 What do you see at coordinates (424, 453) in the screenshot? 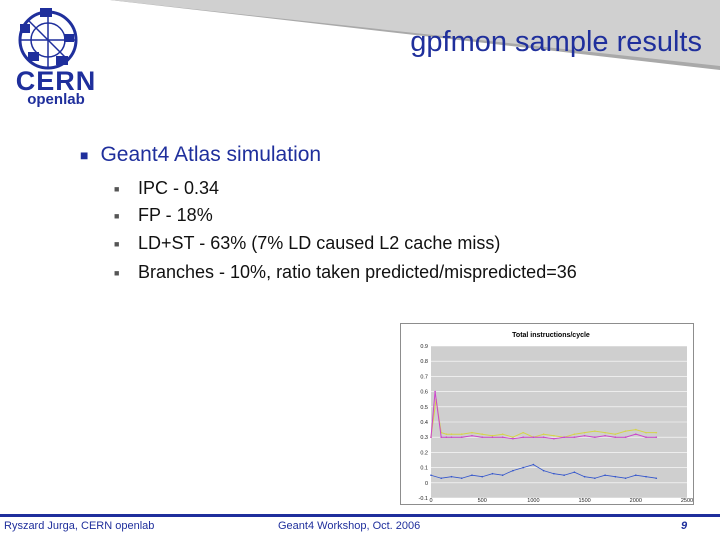
I see `y-tick-label: 0.2` at bounding box center [424, 453].